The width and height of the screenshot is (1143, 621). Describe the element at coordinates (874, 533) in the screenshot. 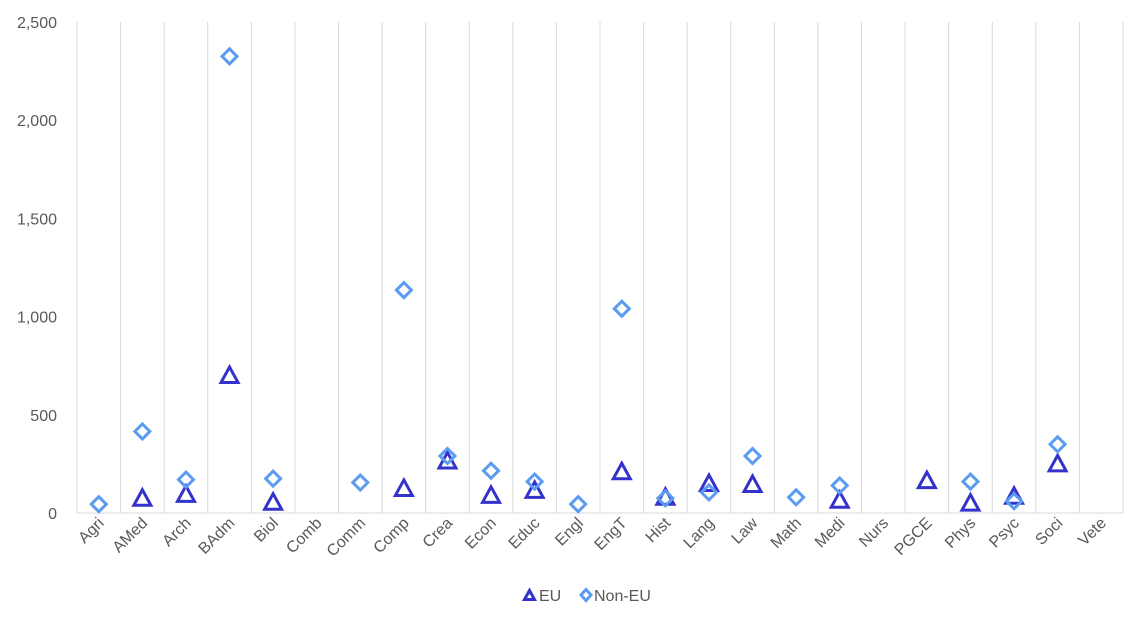

I see `x-tick-label: Nurs` at that location.